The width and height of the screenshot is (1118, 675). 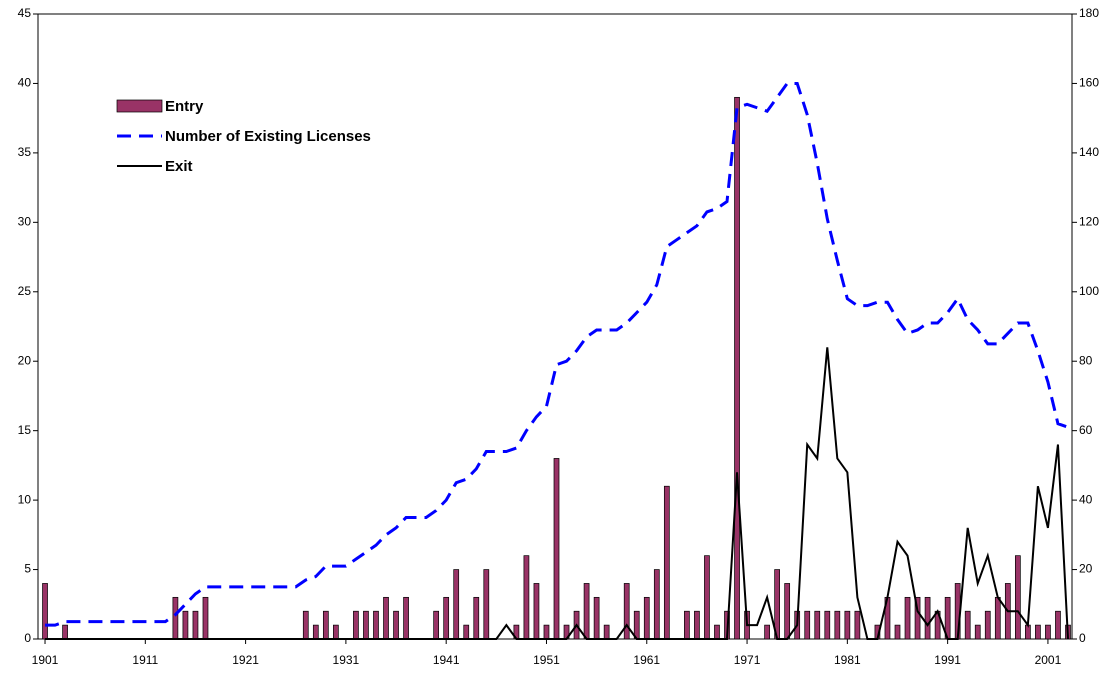 What do you see at coordinates (446, 660) in the screenshot?
I see `x-tick-label: 1941` at bounding box center [446, 660].